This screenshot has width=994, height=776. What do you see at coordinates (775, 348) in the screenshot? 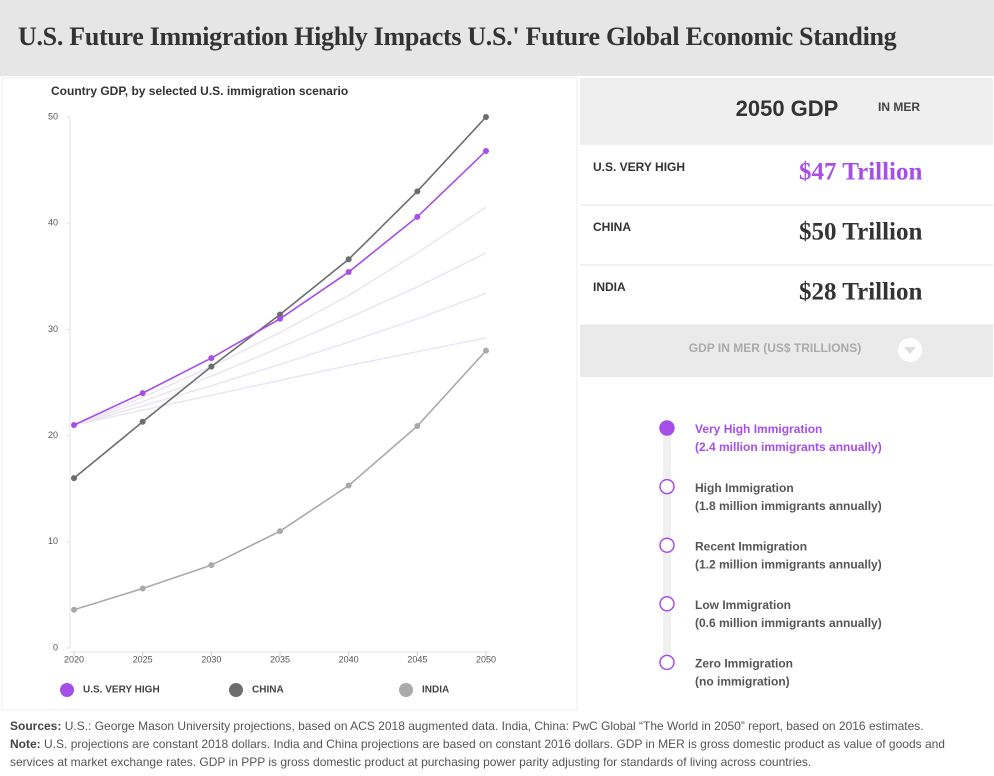
I see `dropdown-label: GDP IN MER (US$ TRILLIONS)` at bounding box center [775, 348].